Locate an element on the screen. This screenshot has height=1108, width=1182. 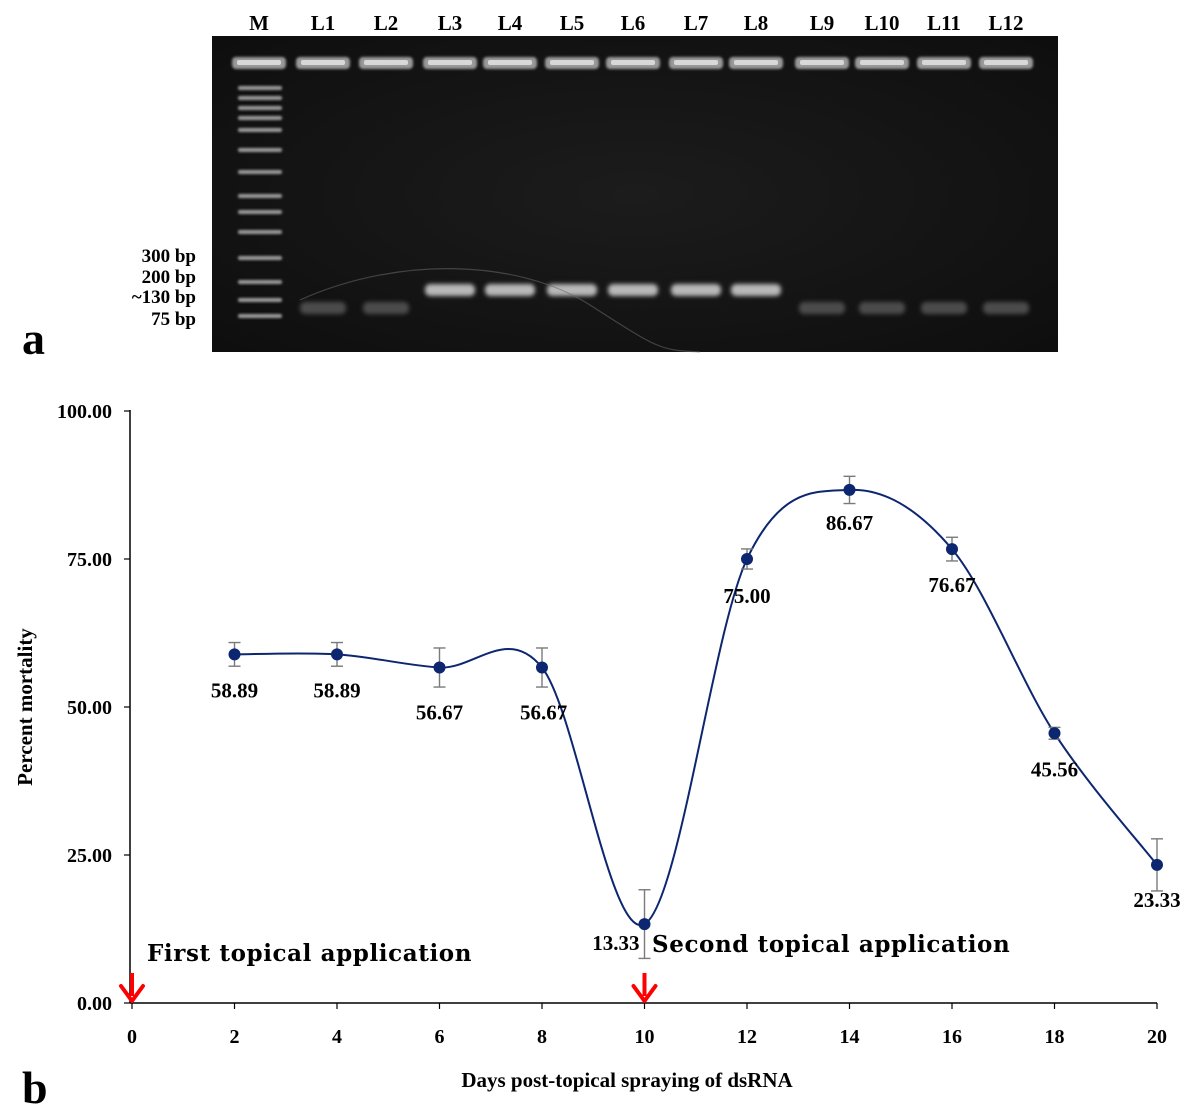
x-tick-label: 18 is located at coordinates (1055, 1037).